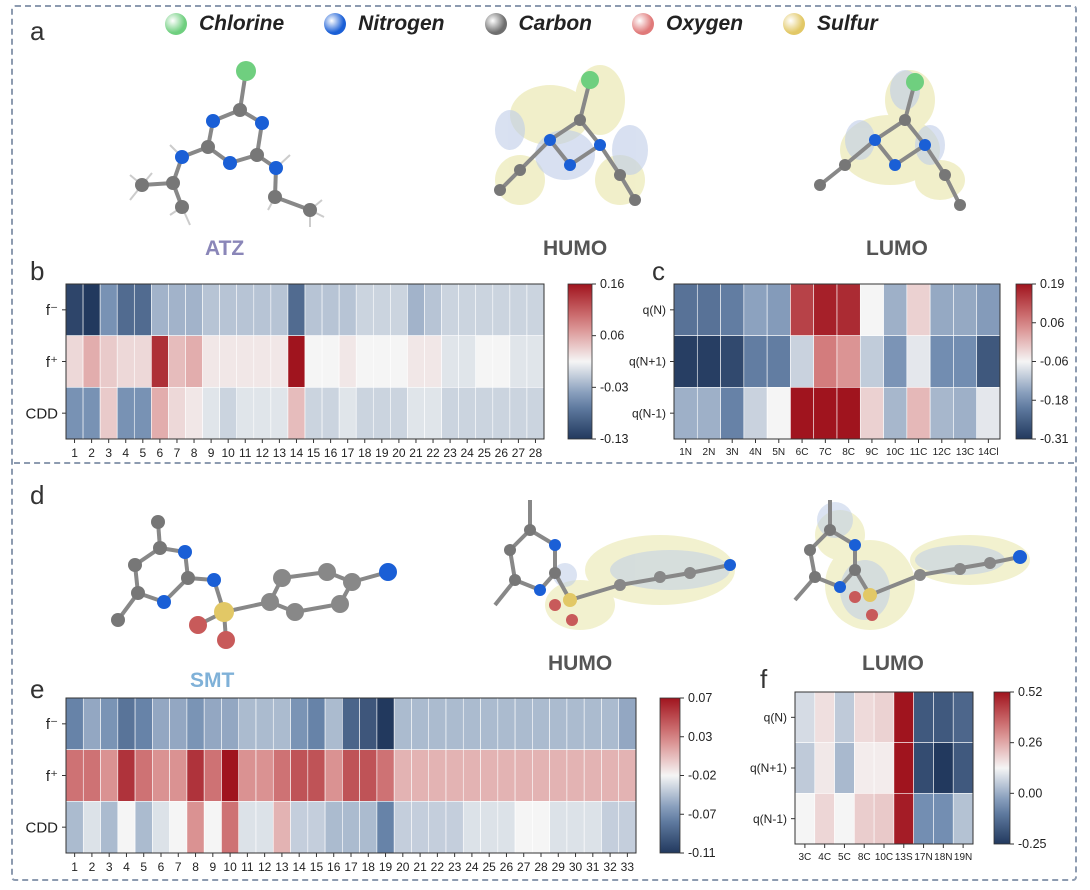  I want to click on legend-item-sulfur: Sulfur, so click(830, 24).